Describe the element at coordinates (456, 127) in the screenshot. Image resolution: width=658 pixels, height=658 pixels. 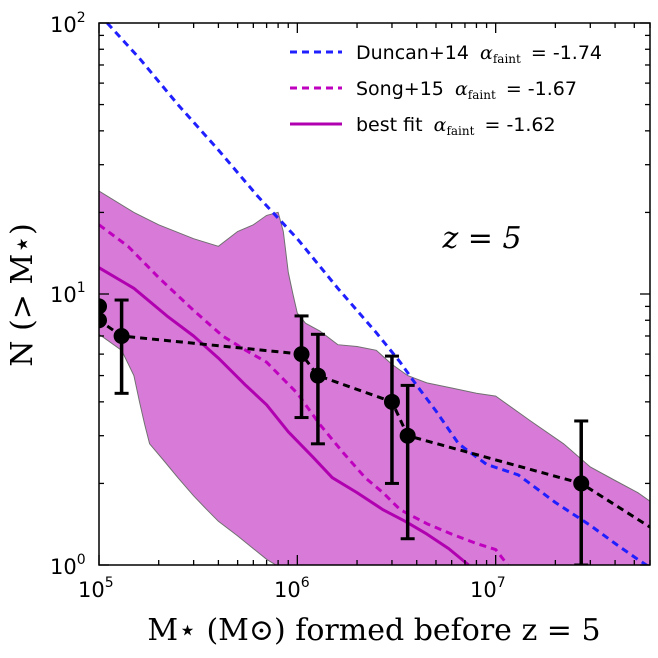
I see `legend-label-bestfit: best fit αfaint = -1.62` at that location.